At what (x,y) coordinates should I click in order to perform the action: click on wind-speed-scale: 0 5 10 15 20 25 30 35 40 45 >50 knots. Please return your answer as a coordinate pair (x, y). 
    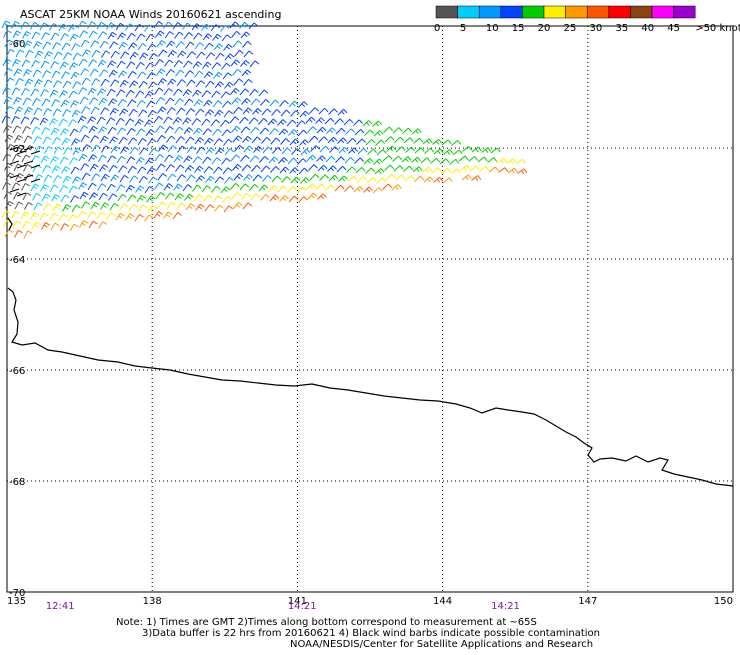
    Looking at the image, I should click on (587, 19).